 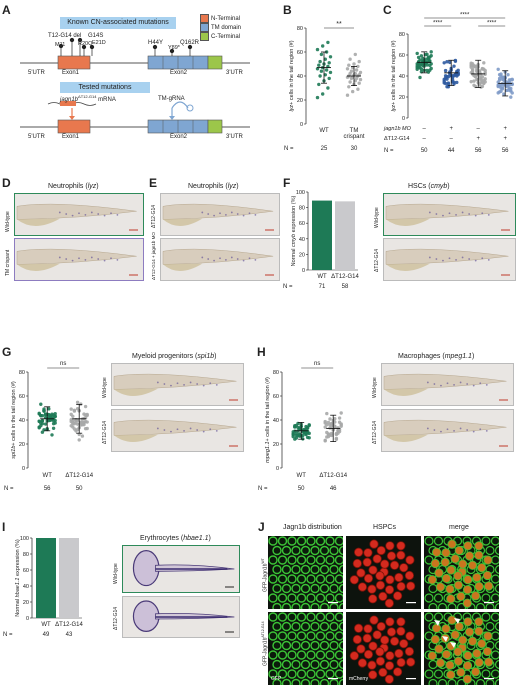 What do you see at coordinates (175, 538) in the screenshot?
I see `panel-i-image-title: Erythrocytes (hbae1.1)` at bounding box center [175, 538].